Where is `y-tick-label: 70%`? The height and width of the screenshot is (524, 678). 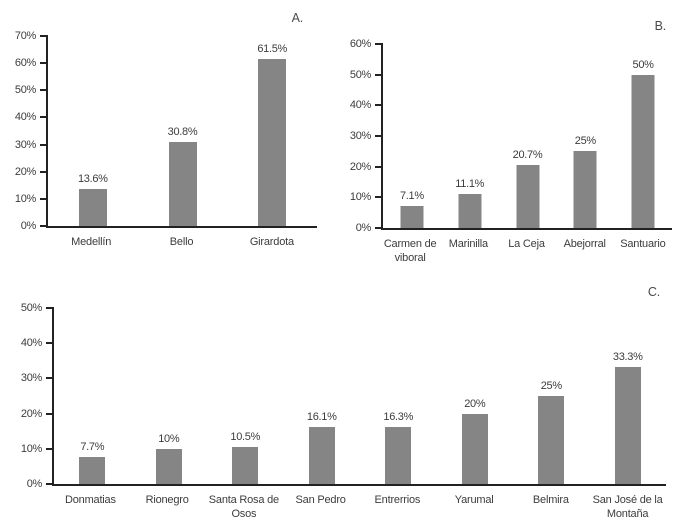
y-tick-label: 70% is located at coordinates (25, 36).